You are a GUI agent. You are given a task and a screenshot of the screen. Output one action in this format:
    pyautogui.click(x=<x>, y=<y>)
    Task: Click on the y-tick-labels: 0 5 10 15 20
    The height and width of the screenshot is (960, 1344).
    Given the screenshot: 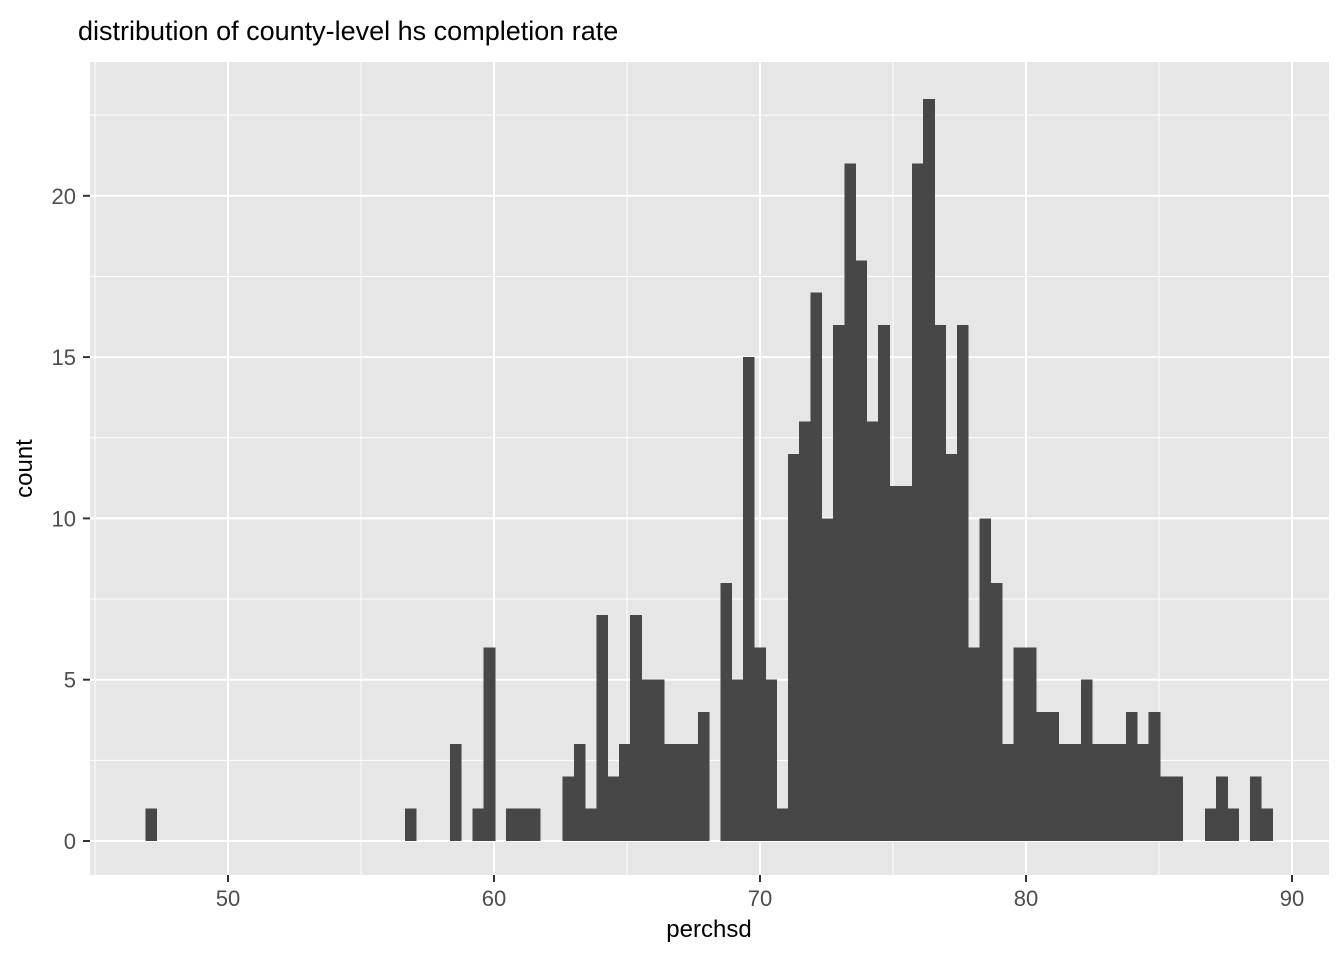 What is the action you would take?
    pyautogui.click(x=64, y=519)
    